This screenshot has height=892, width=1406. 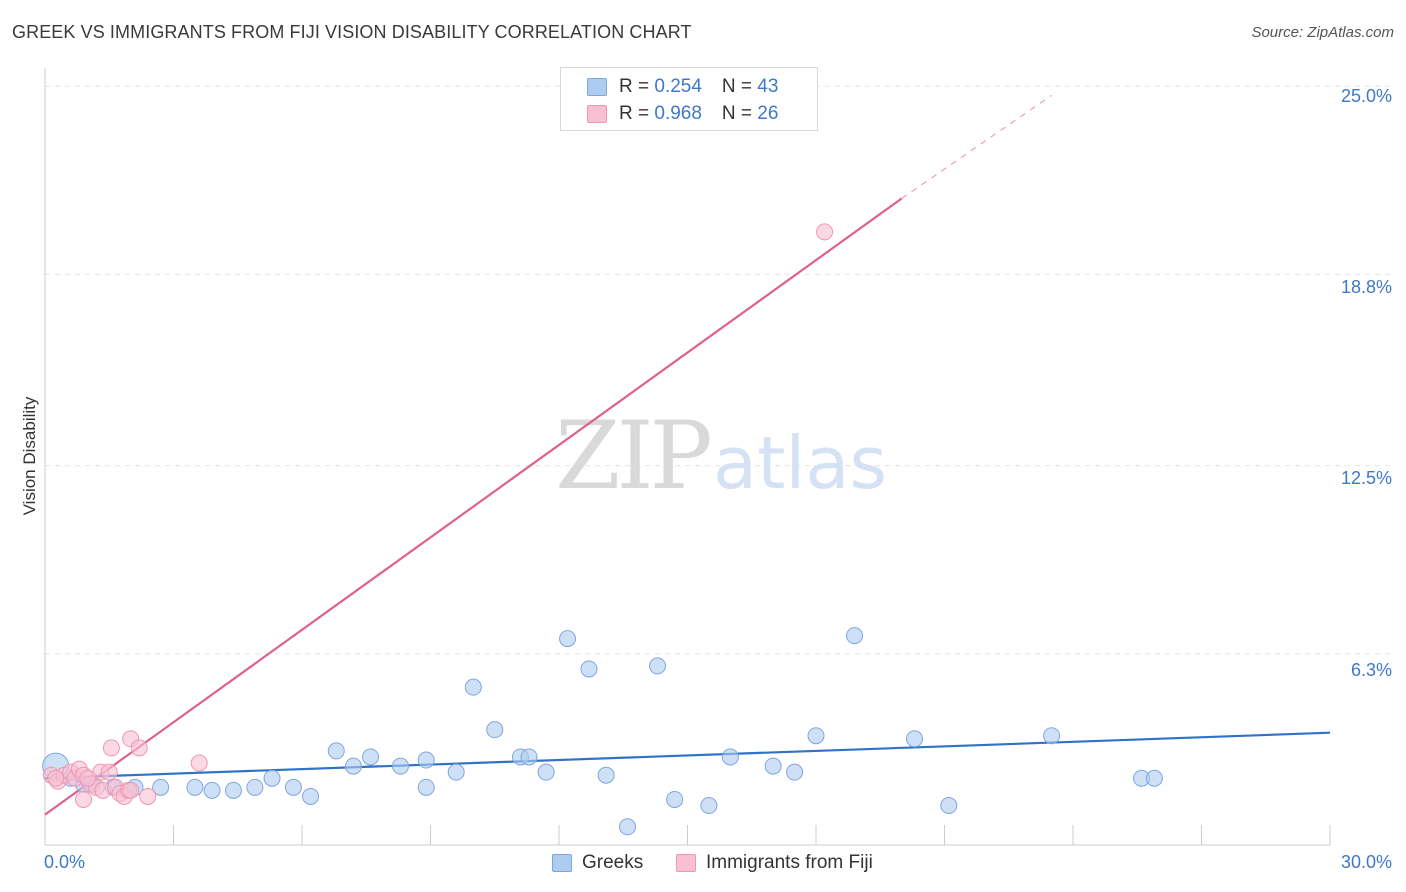 What do you see at coordinates (689, 99) in the screenshot?
I see `correlation-legend: R = 0.254 N = 43 R = 0.968 N = 26` at bounding box center [689, 99].